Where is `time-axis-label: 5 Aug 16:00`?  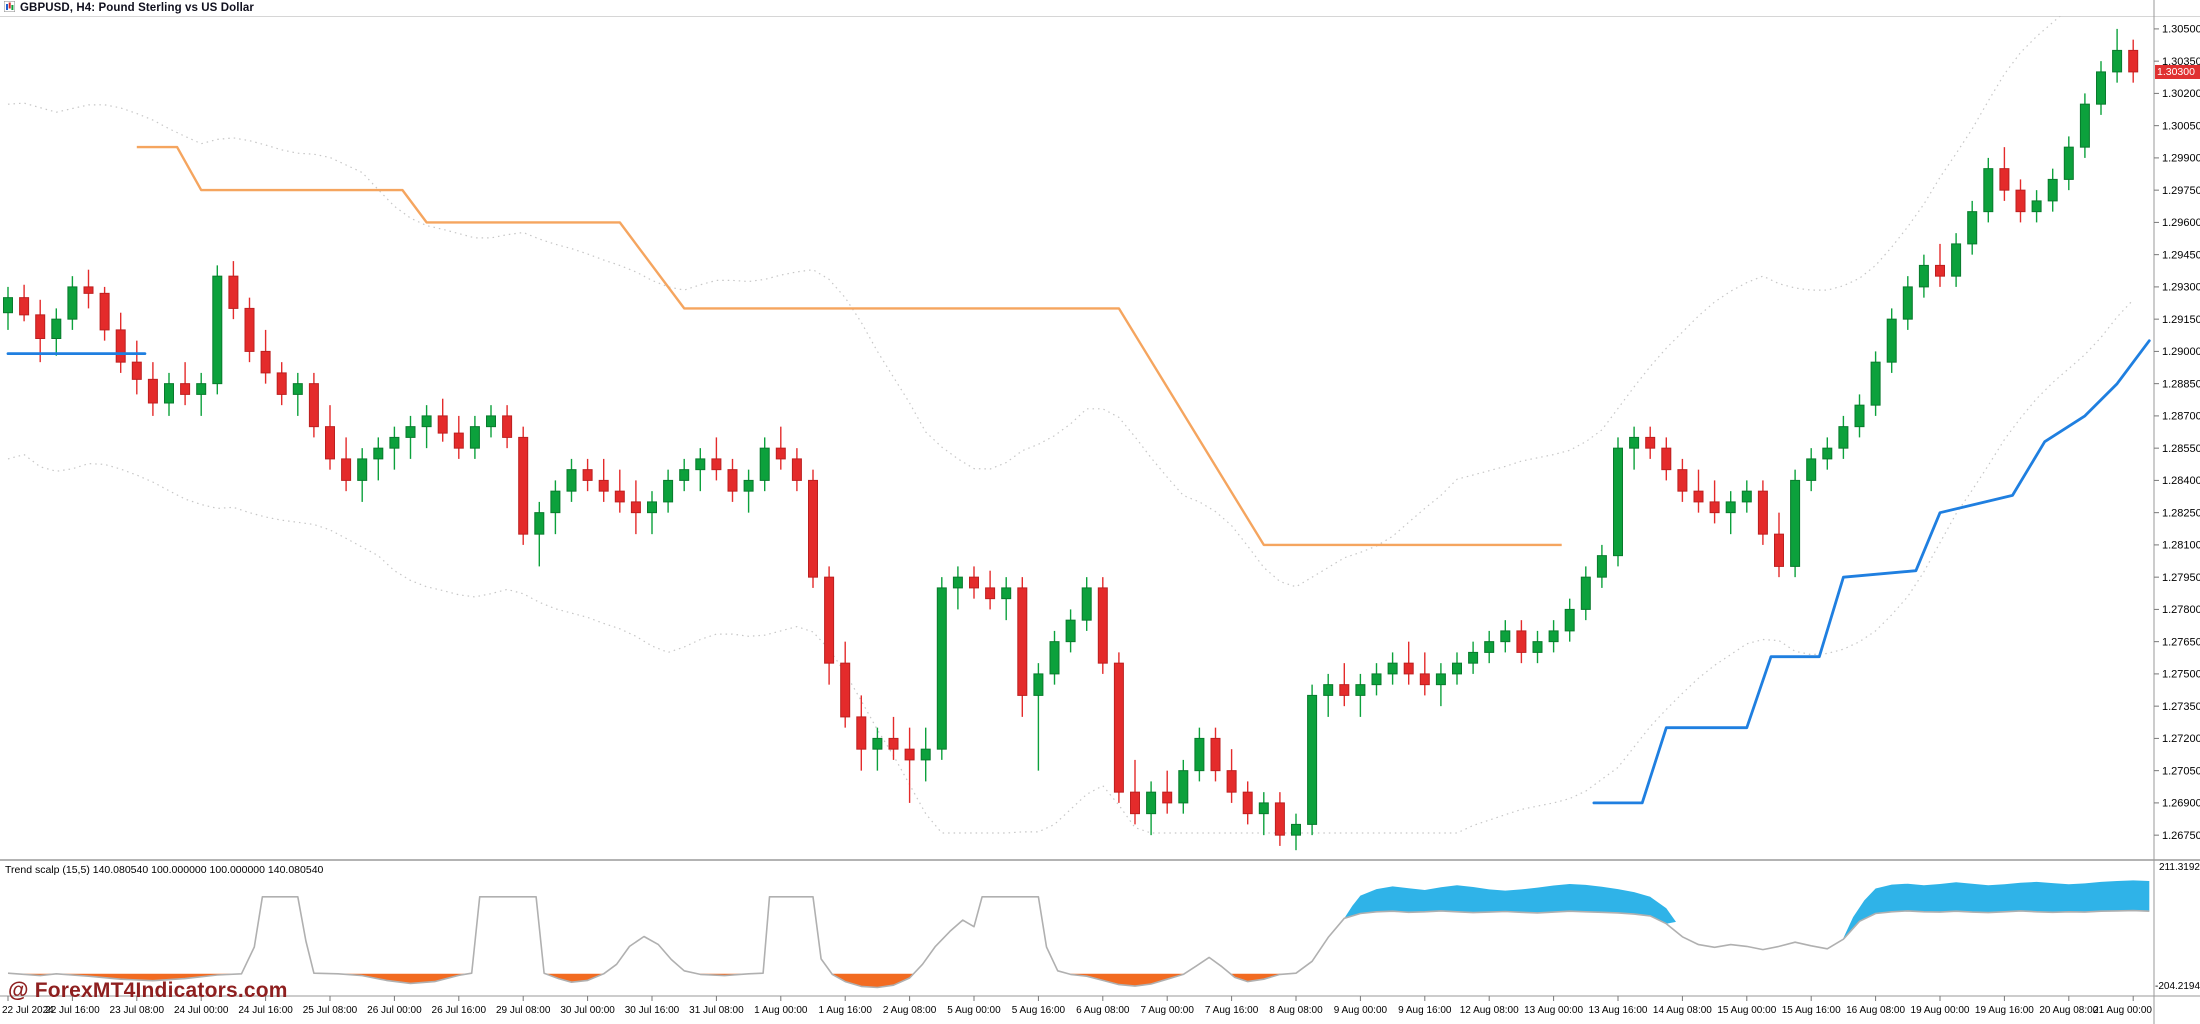
time-axis-label: 5 Aug 16:00 is located at coordinates (1039, 1010).